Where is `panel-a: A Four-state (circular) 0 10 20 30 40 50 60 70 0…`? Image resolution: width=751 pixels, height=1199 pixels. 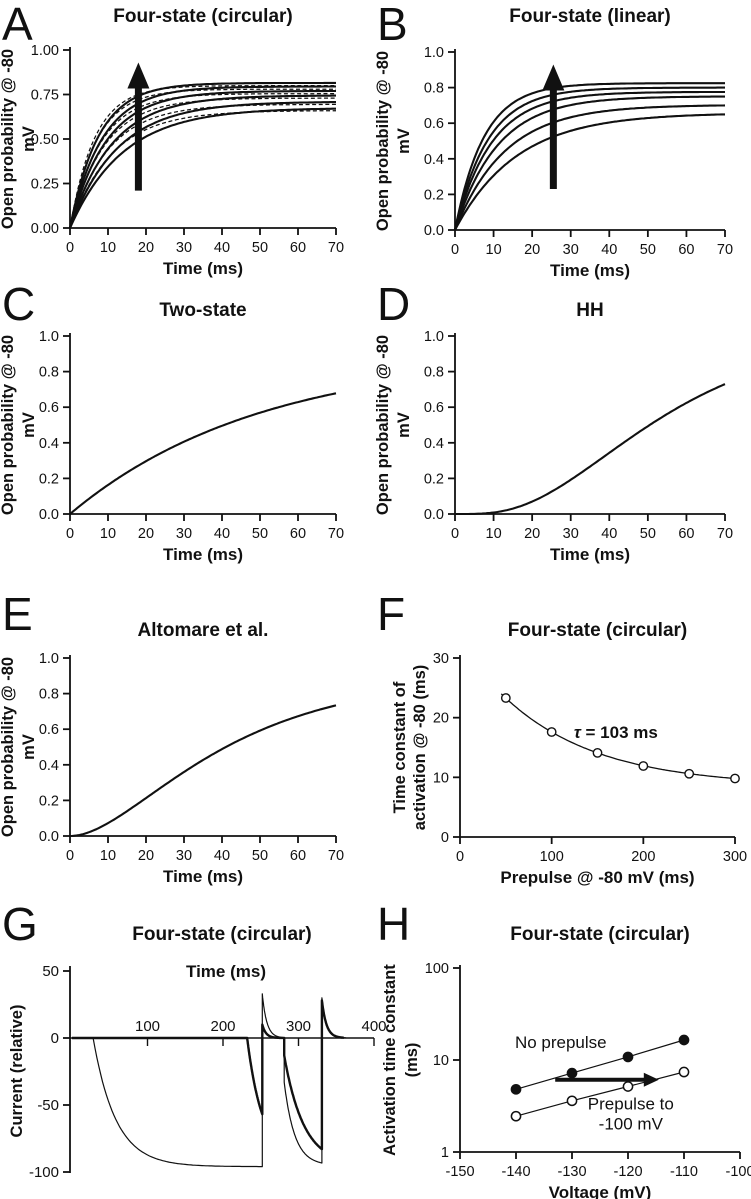
panel-a: A Four-state (circular) 0 10 20 30 40 50 60 70 0… is located at coordinates (187, 140).